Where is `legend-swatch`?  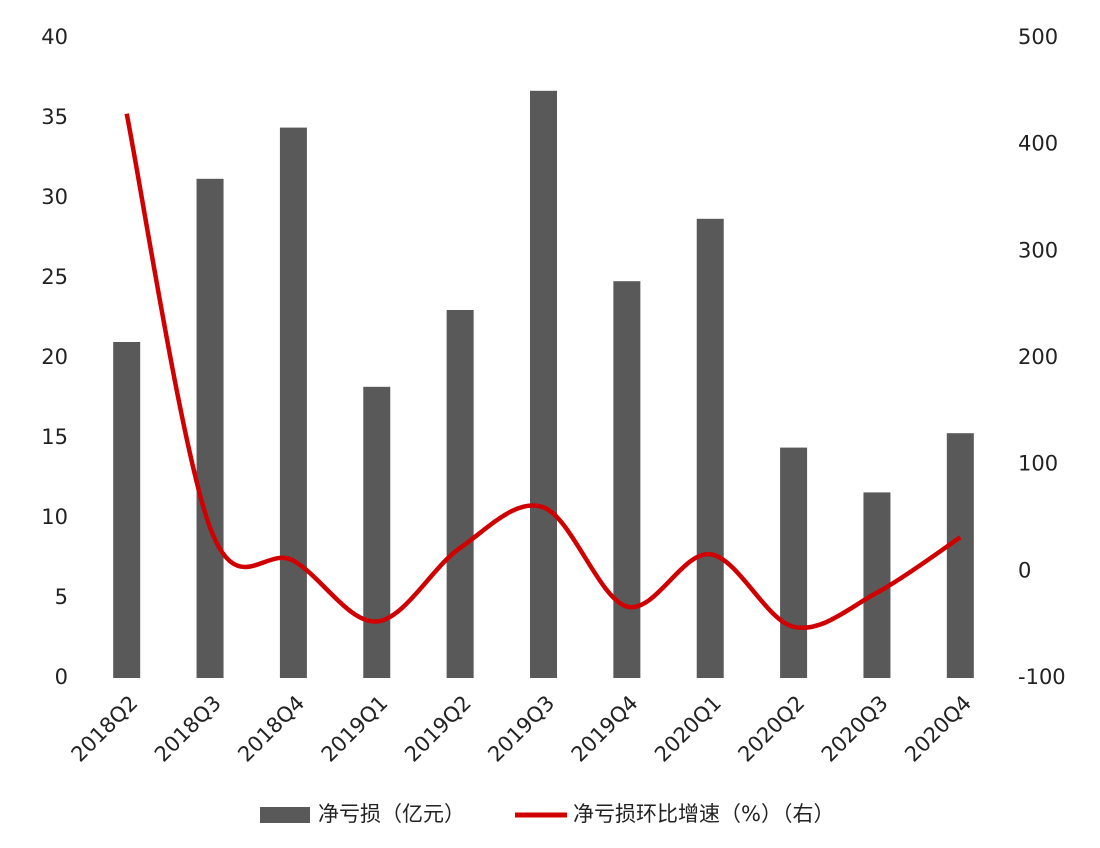
legend-swatch is located at coordinates (285, 815).